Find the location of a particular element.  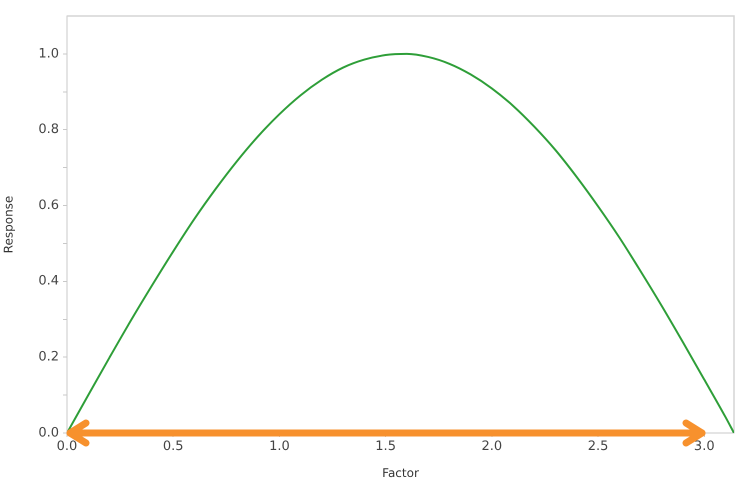

x-tick-label: 2.5 is located at coordinates (598, 446).